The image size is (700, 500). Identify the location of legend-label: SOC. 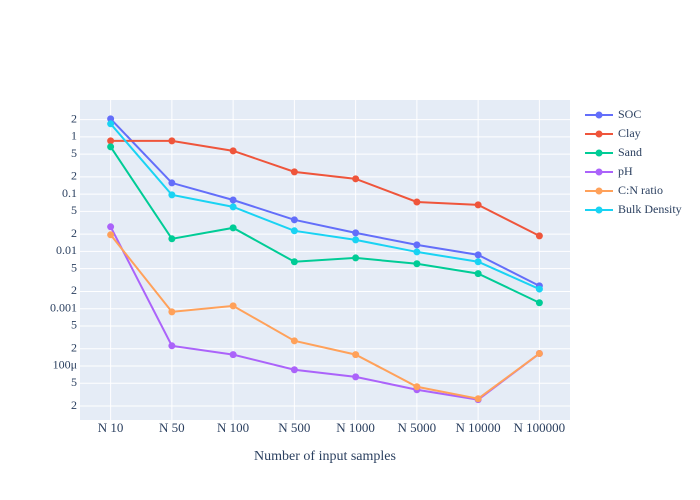
(629, 114).